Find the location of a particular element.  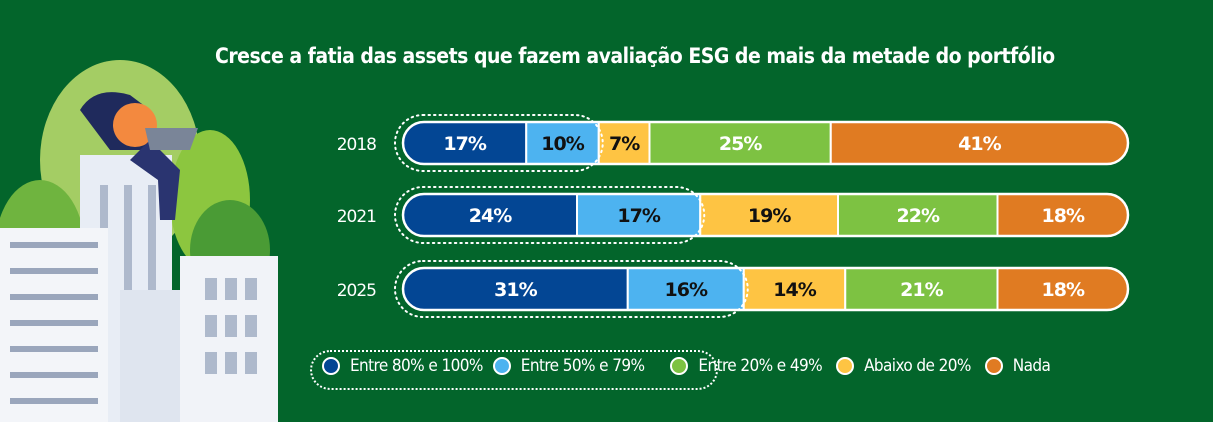

legend-item: Entre 50% e 79% is located at coordinates (568, 366).